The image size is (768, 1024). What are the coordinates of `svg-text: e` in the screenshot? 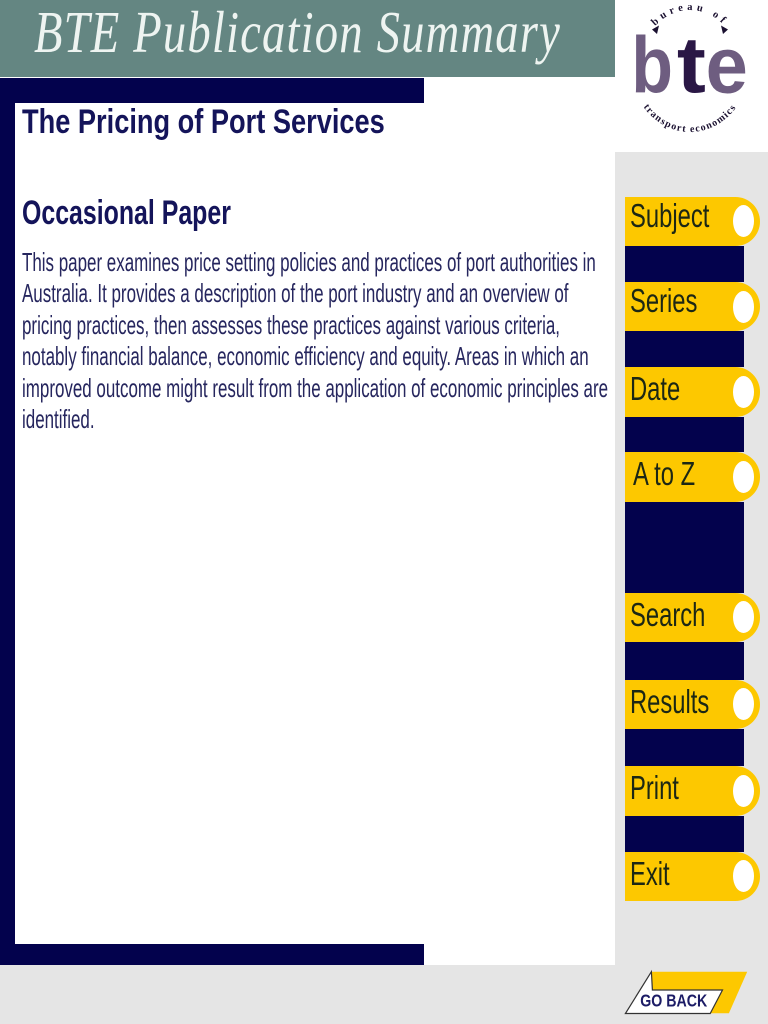 It's located at (727, 65).